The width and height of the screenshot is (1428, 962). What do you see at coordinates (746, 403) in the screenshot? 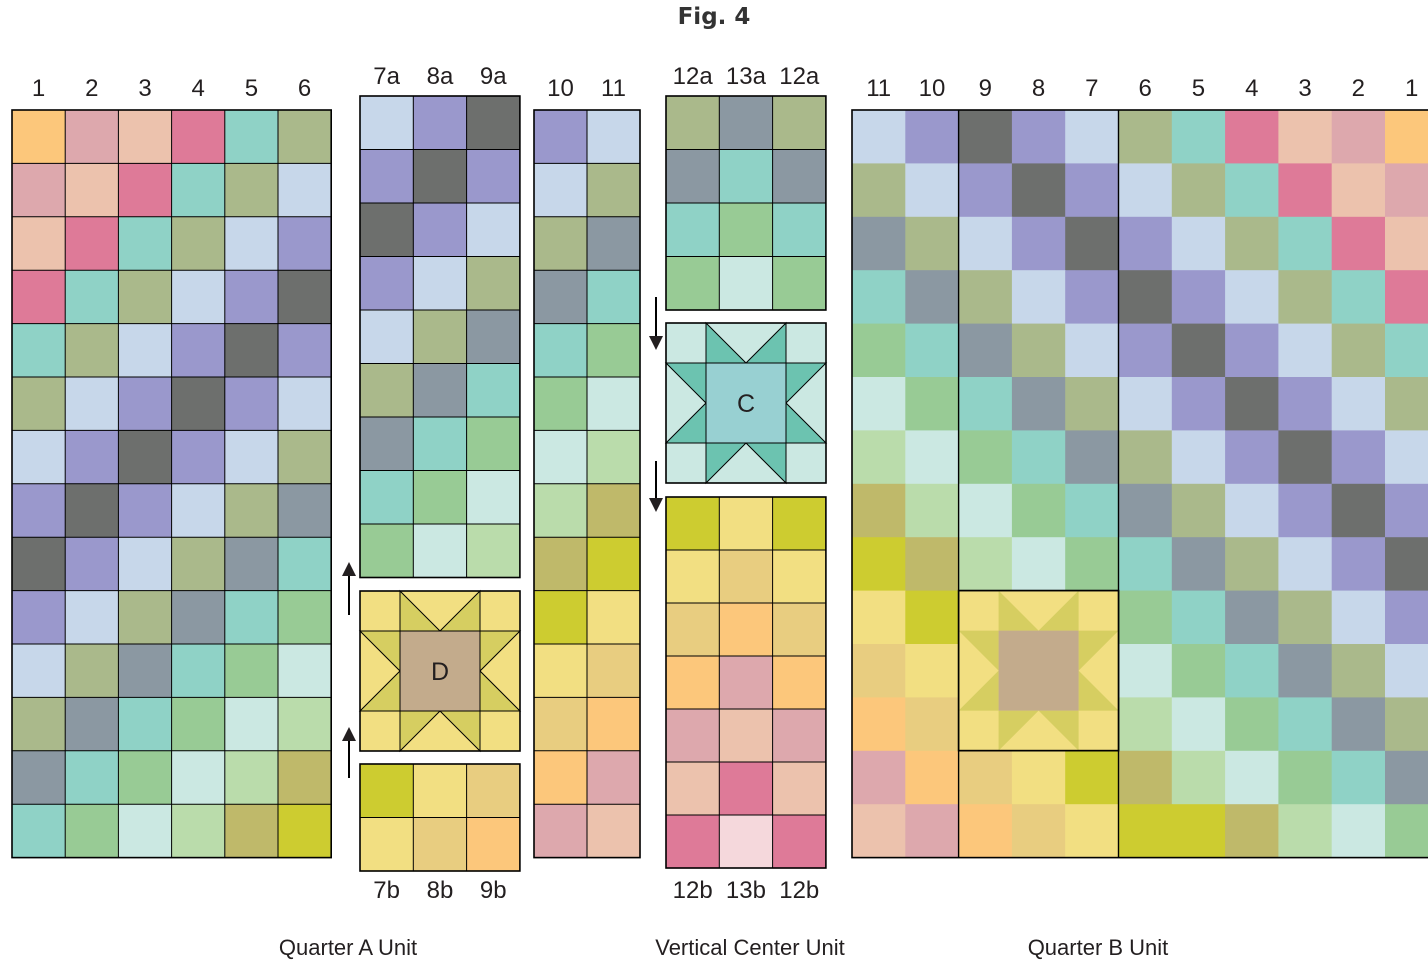
I see `block-c-center-outline` at bounding box center [746, 403].